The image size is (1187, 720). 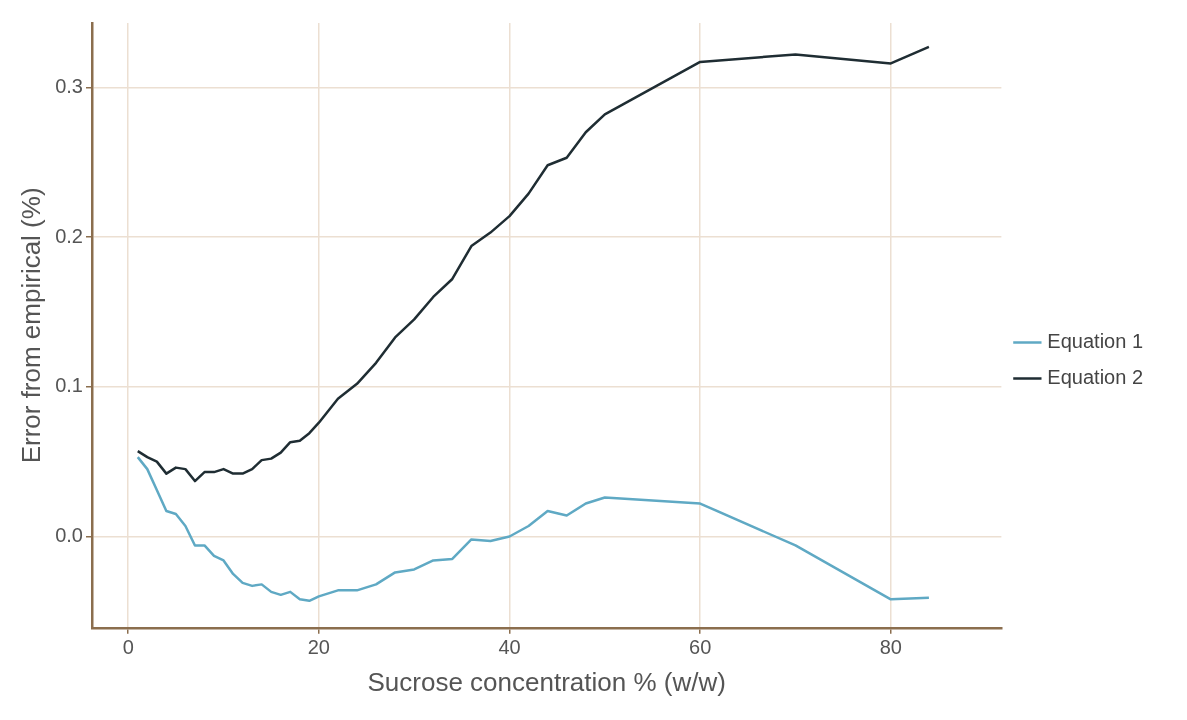 What do you see at coordinates (546, 681) in the screenshot?
I see `x-axis-title: Sucrose concentration % (w/w)` at bounding box center [546, 681].